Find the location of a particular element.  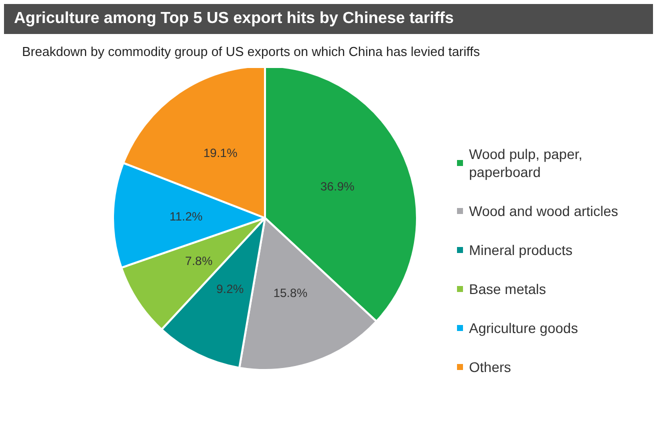

data-label: 19.1% is located at coordinates (220, 153).